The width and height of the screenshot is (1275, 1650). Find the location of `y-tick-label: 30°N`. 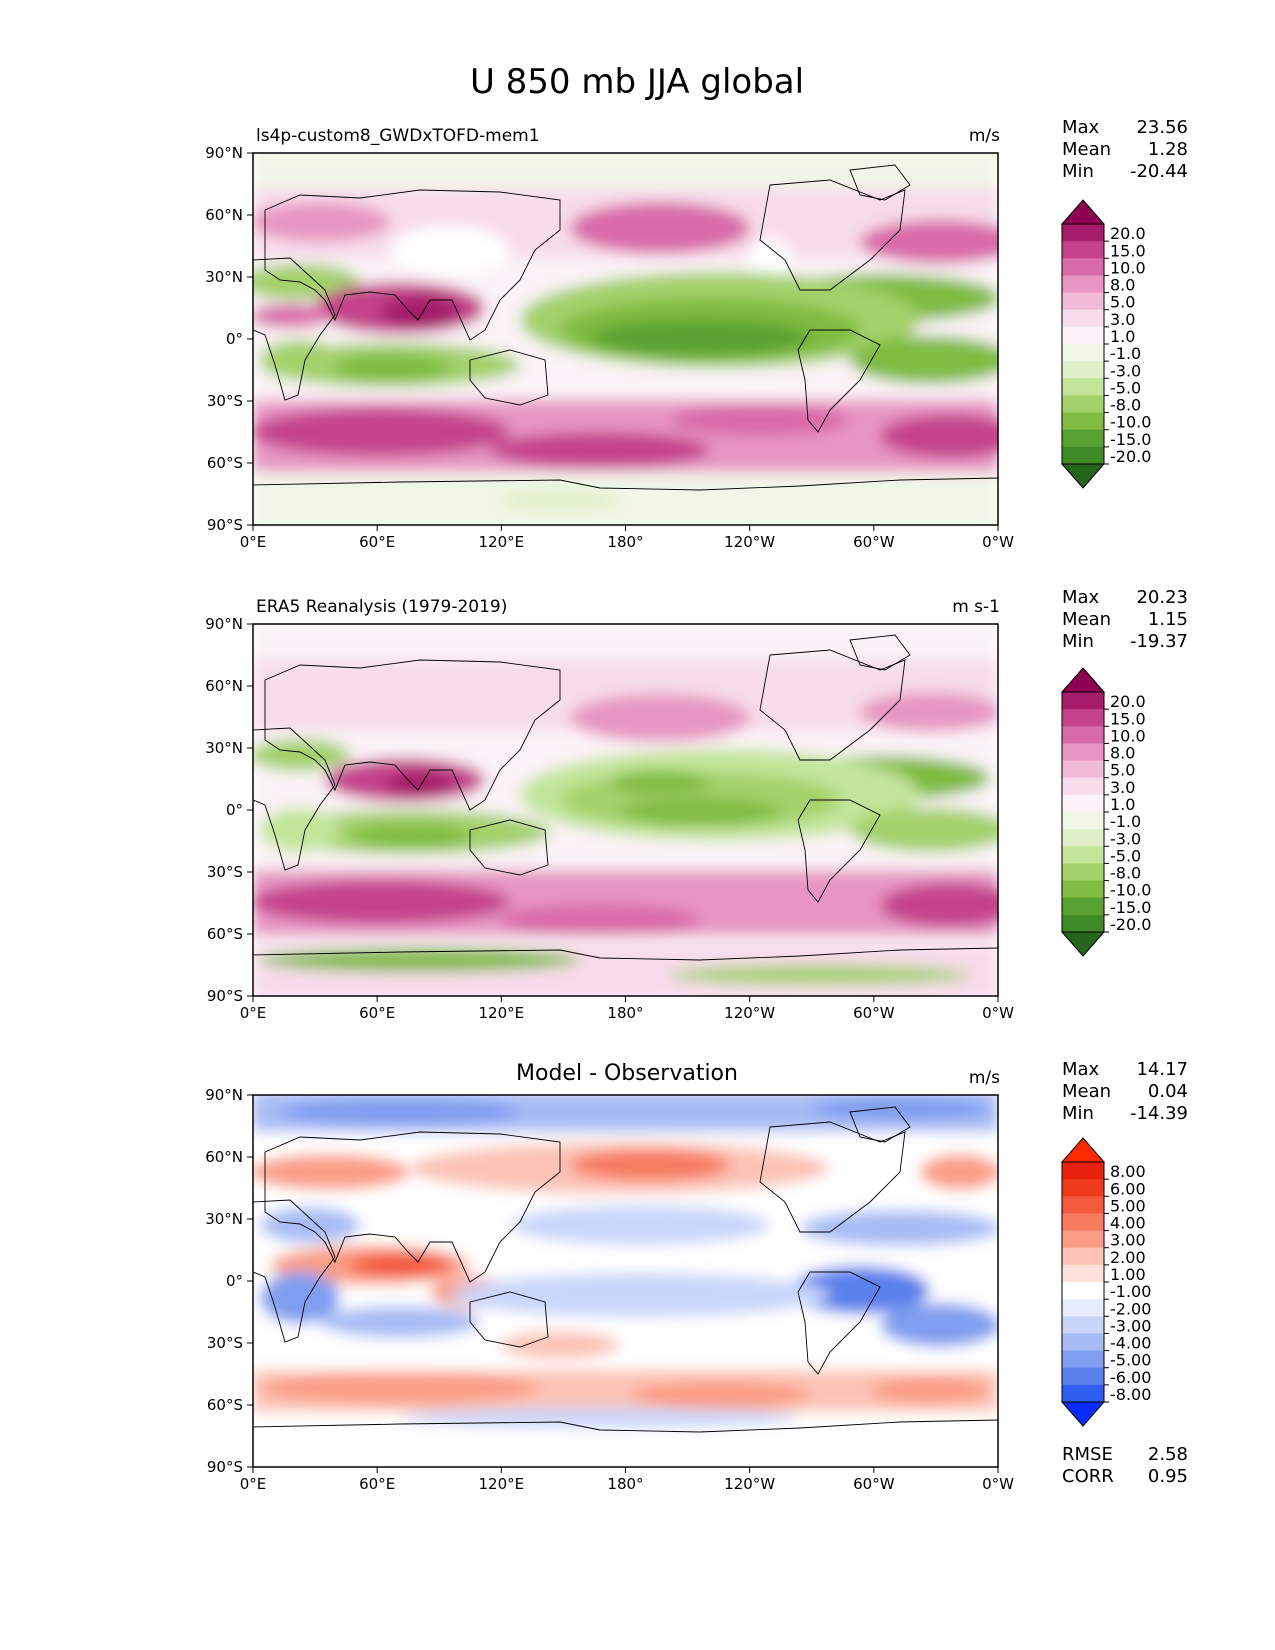

y-tick-label: 30°N is located at coordinates (224, 277).